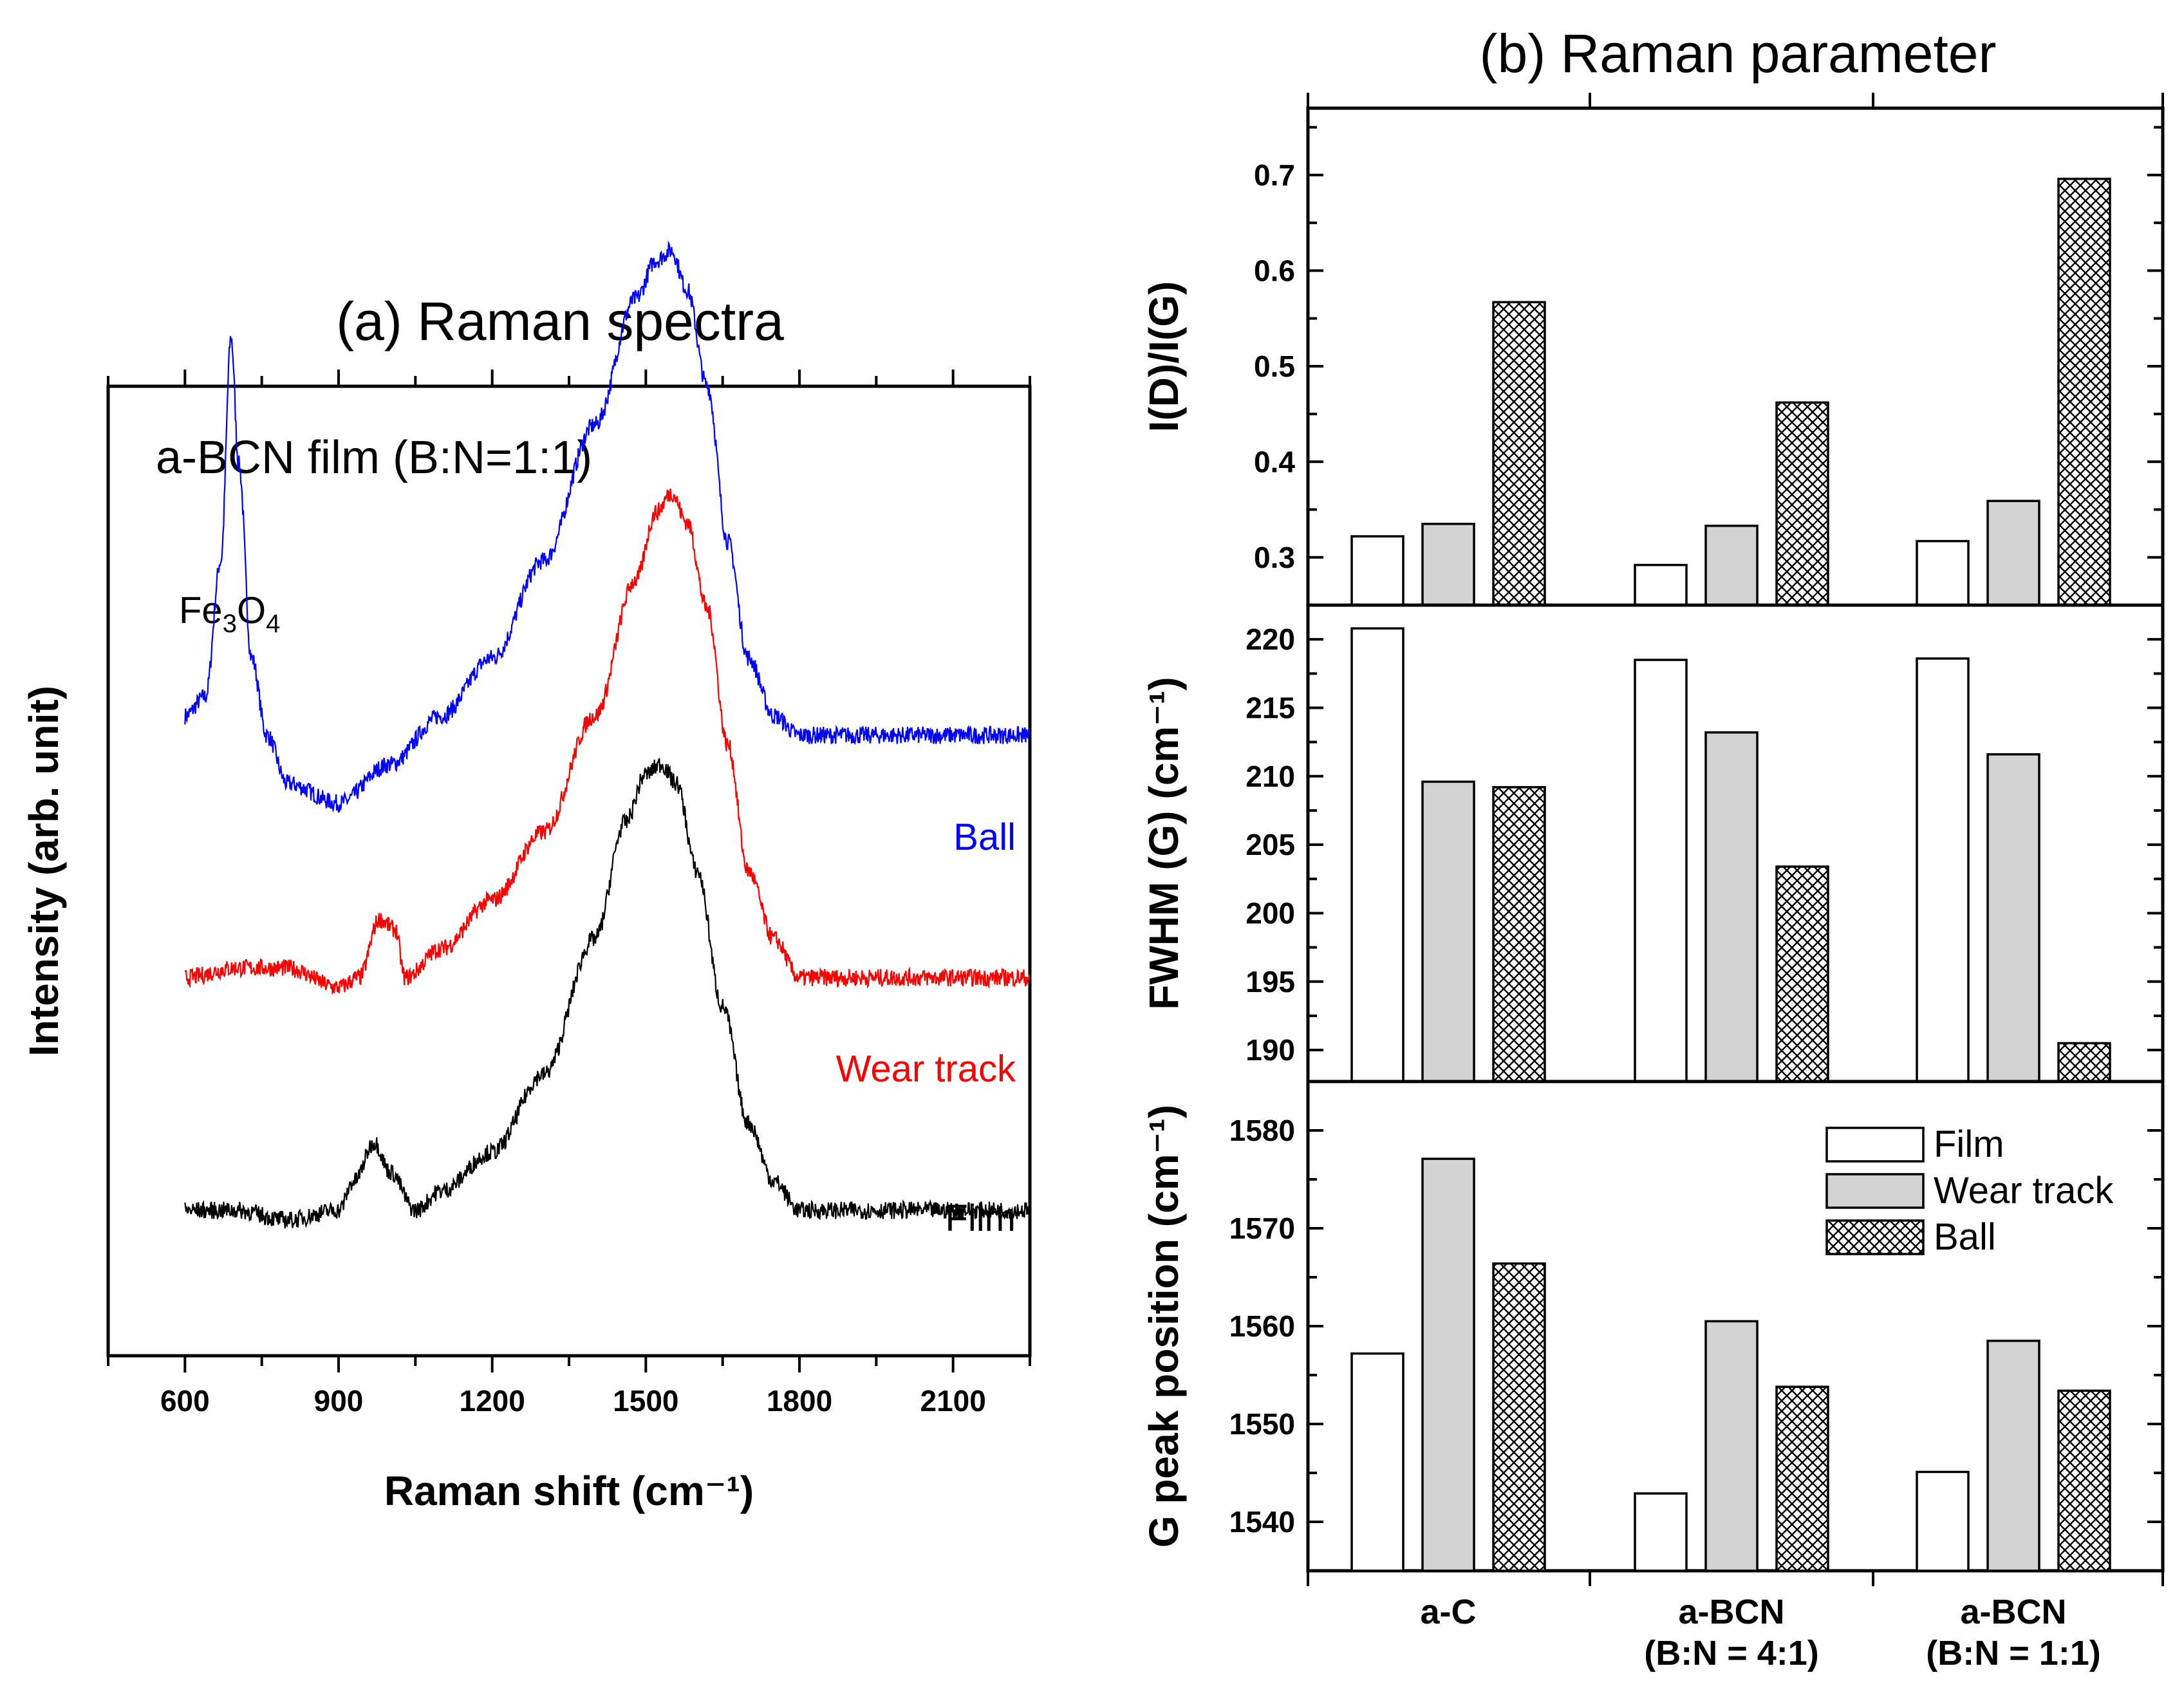 The width and height of the screenshot is (2184, 1686). I want to click on legend-label-ball: Ball, so click(1965, 1237).